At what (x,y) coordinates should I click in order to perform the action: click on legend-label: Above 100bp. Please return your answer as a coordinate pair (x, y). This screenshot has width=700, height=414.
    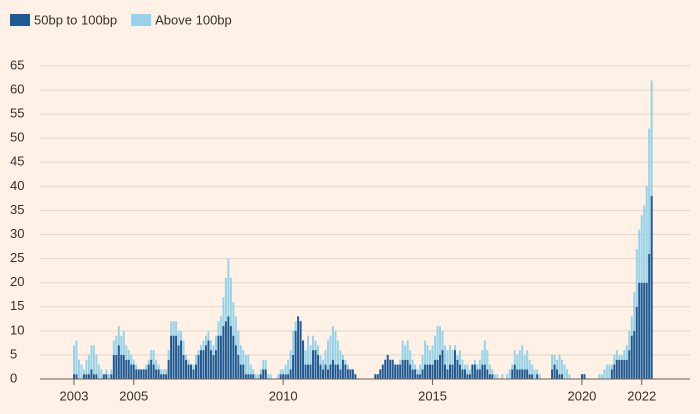
    Looking at the image, I should click on (193, 19).